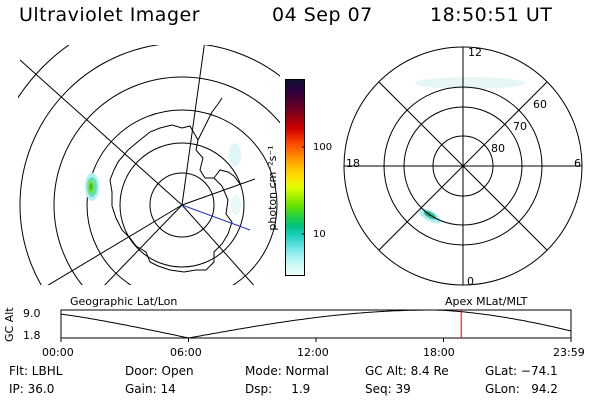 The width and height of the screenshot is (600, 400). What do you see at coordinates (216, 217) in the screenshot?
I see `orbit-track` at bounding box center [216, 217].